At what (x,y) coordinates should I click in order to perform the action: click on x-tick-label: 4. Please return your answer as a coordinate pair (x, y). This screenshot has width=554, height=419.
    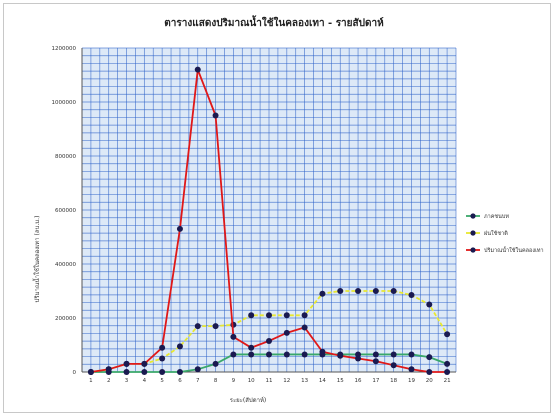
    Looking at the image, I should click on (145, 381).